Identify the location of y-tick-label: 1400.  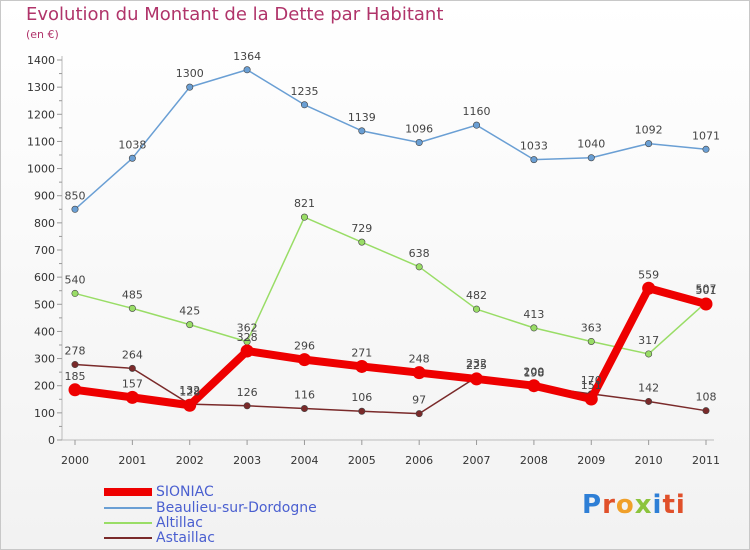
(41, 60).